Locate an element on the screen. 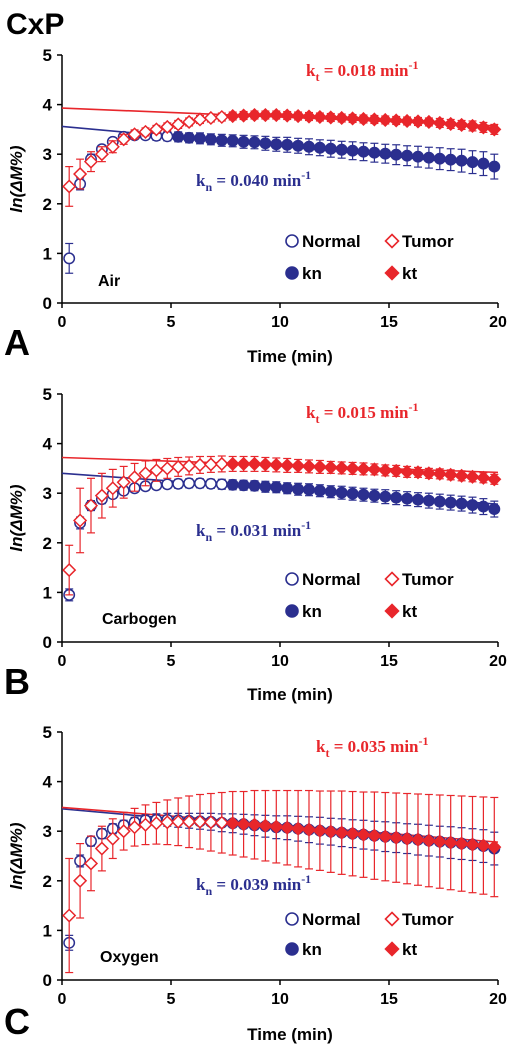 The height and width of the screenshot is (1050, 507). y-tick-label: 2 is located at coordinates (47, 204).